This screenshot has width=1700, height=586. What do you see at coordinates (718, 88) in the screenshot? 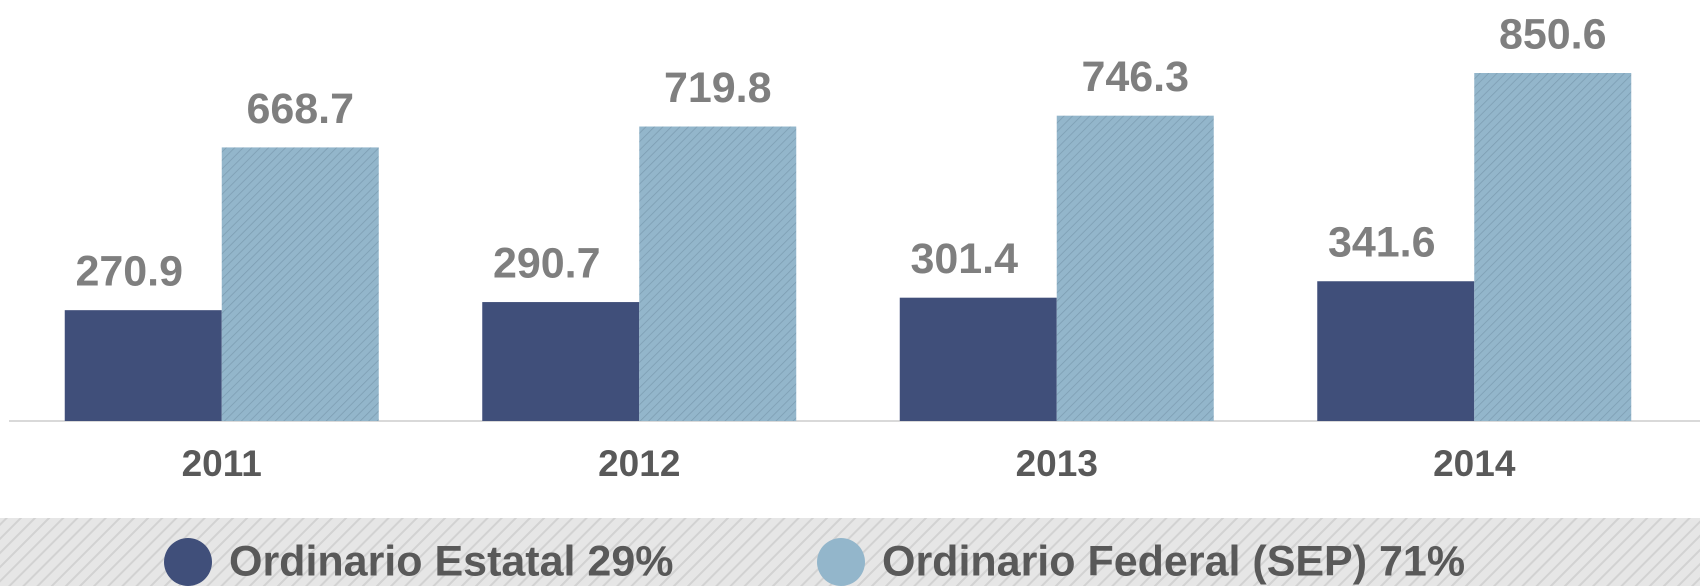
I see `data-label: 719.8` at bounding box center [718, 88].